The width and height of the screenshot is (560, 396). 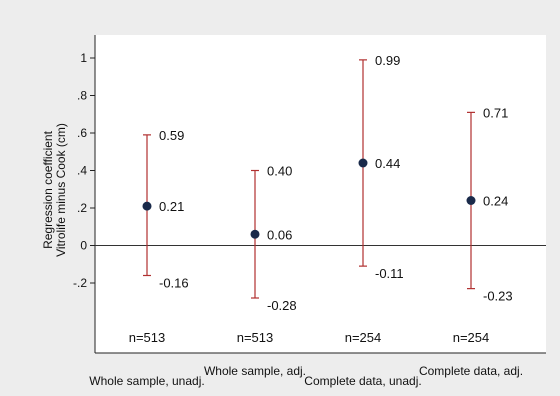 What do you see at coordinates (171, 135) in the screenshot?
I see `upper-label: 0.59` at bounding box center [171, 135].